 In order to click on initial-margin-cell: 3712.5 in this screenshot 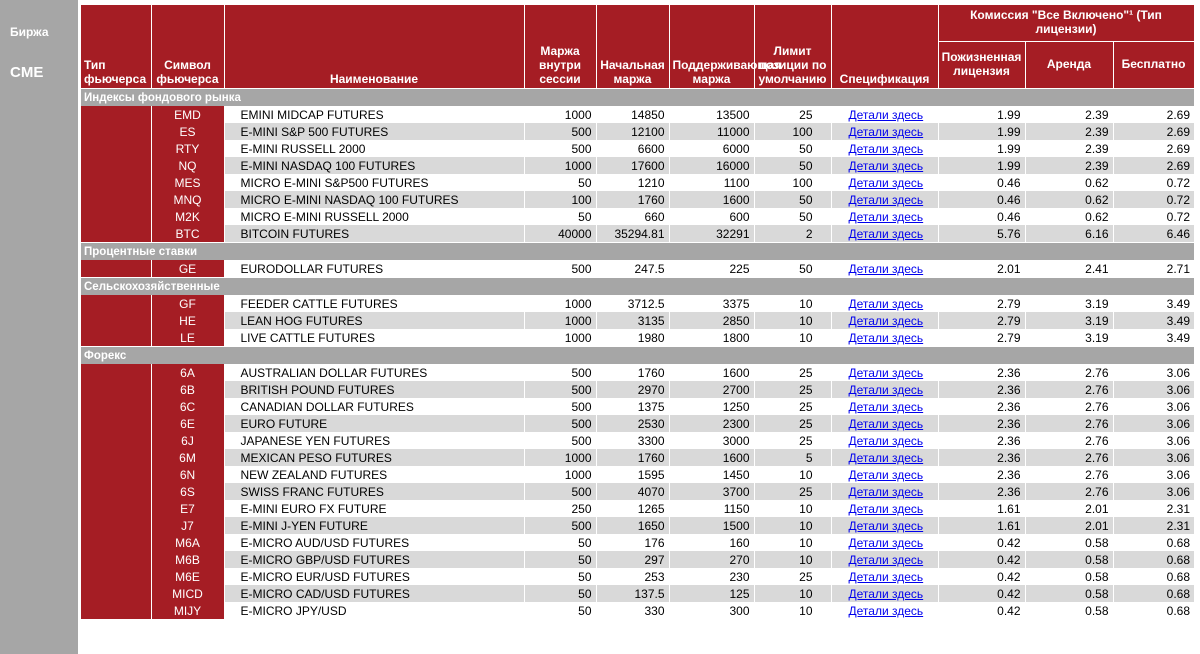, I will do `click(646, 303)`.